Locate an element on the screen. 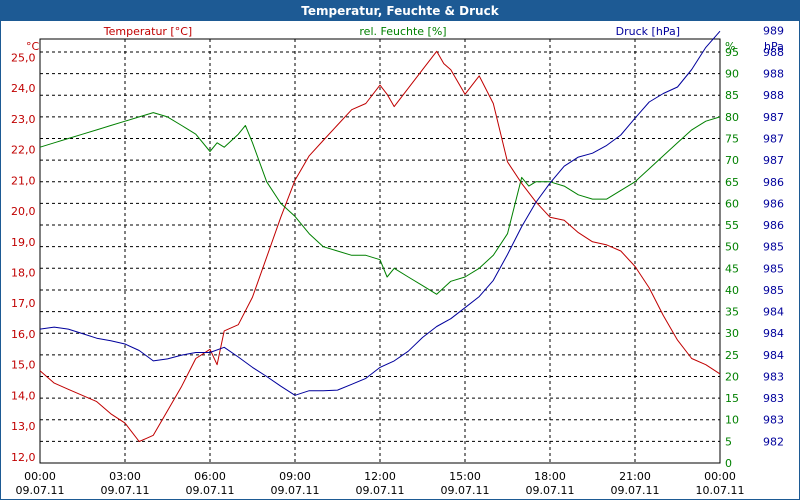 The height and width of the screenshot is (500, 800). temperature-tick-label: 13,0 is located at coordinates (23, 426).